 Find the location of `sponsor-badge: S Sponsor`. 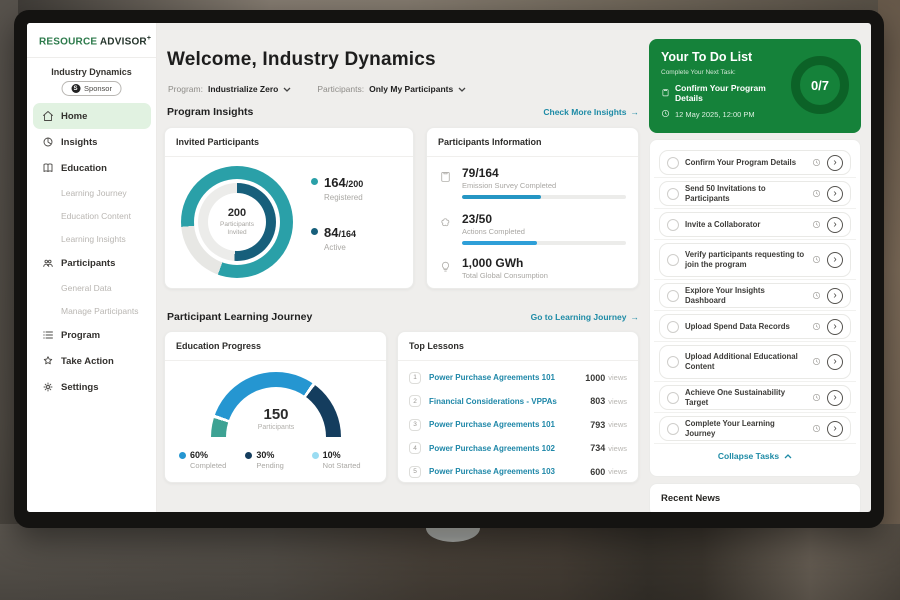

sponsor-badge: S Sponsor is located at coordinates (91, 88).